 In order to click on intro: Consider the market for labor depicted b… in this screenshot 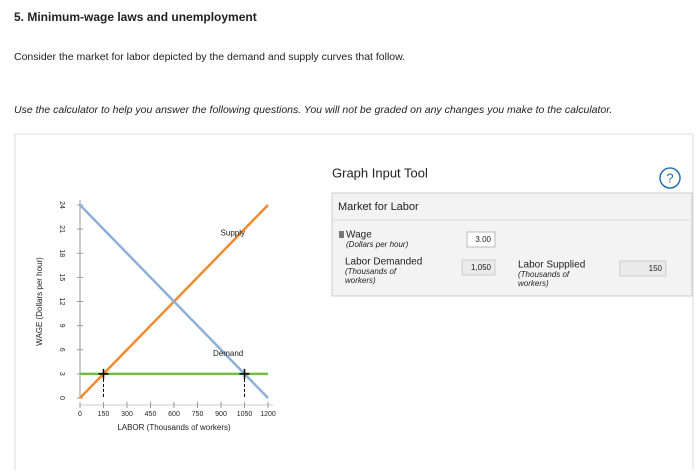, I will do `click(209, 57)`.